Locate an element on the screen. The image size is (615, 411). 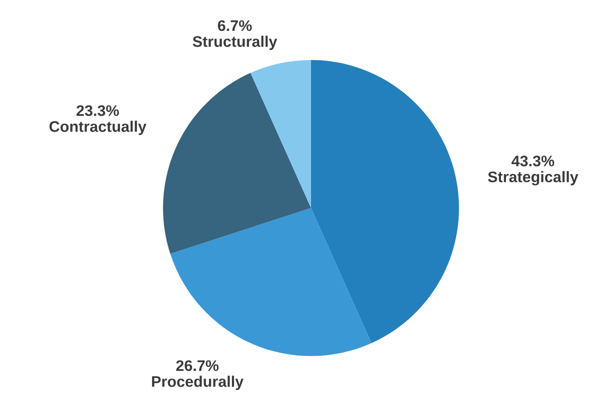
data-label: 6.7% is located at coordinates (235, 26).